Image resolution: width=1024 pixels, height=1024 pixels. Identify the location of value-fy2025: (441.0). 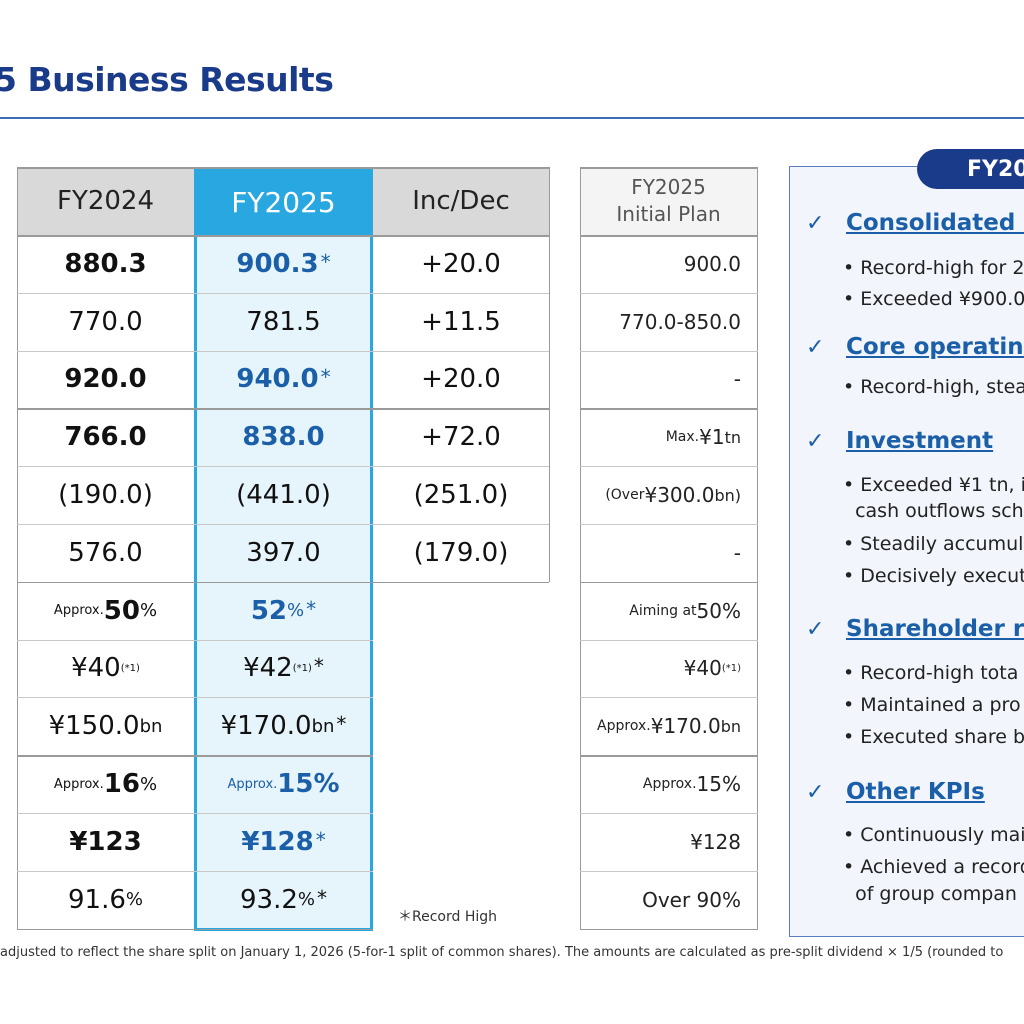
(283, 495).